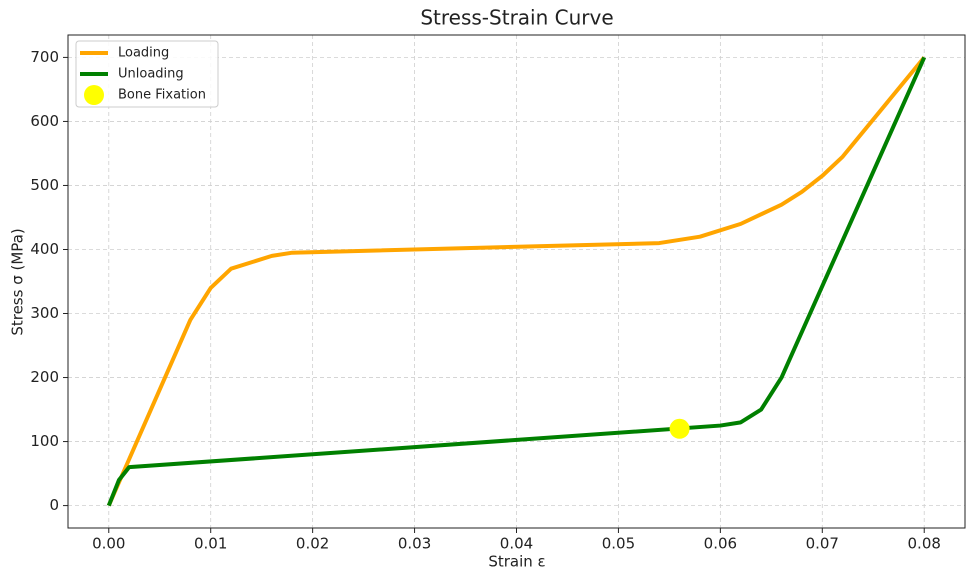 This screenshot has width=975, height=581. I want to click on x-tick-label: 0.07, so click(822, 544).